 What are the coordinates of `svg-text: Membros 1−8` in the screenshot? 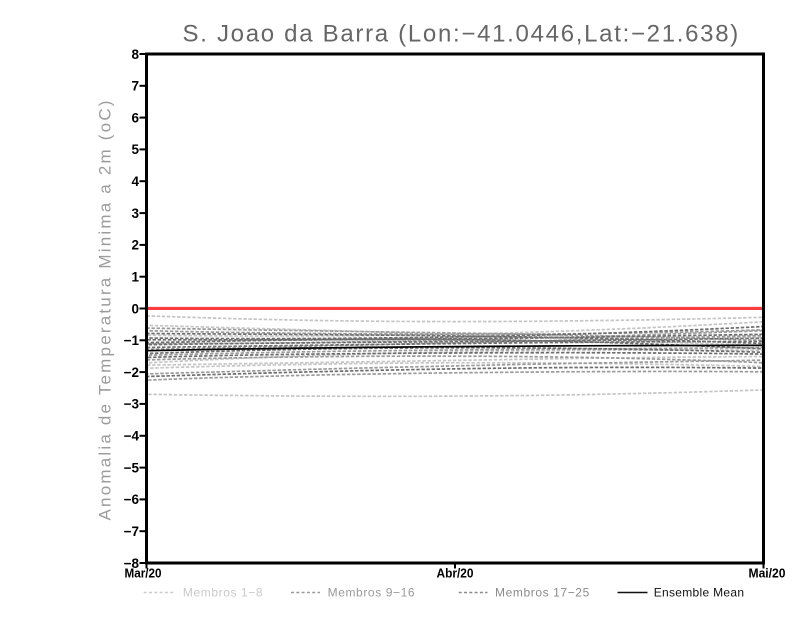 It's located at (223, 593).